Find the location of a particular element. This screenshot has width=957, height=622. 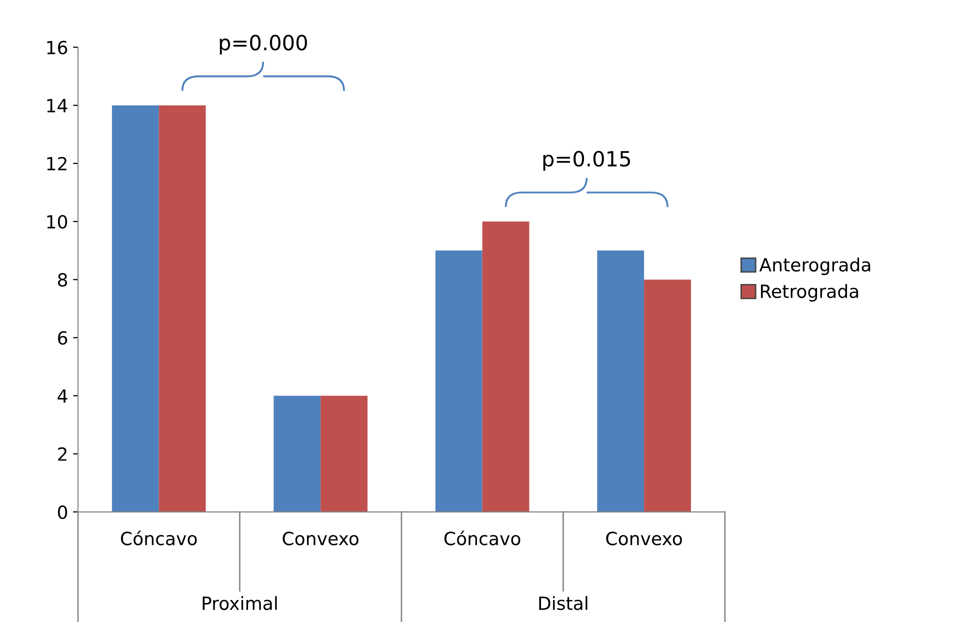

y-tick-label: 4 is located at coordinates (63, 396).